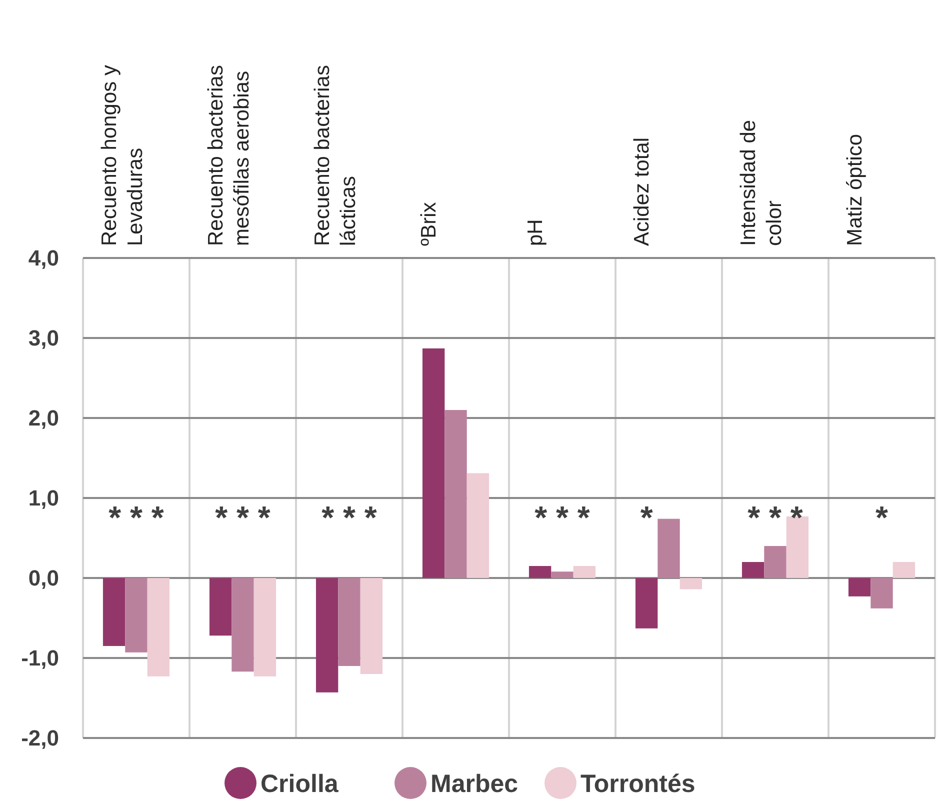 This screenshot has height=803, width=939. What do you see at coordinates (855, 190) in the screenshot?
I see `x-tick-label: Matiz óptico` at bounding box center [855, 190].